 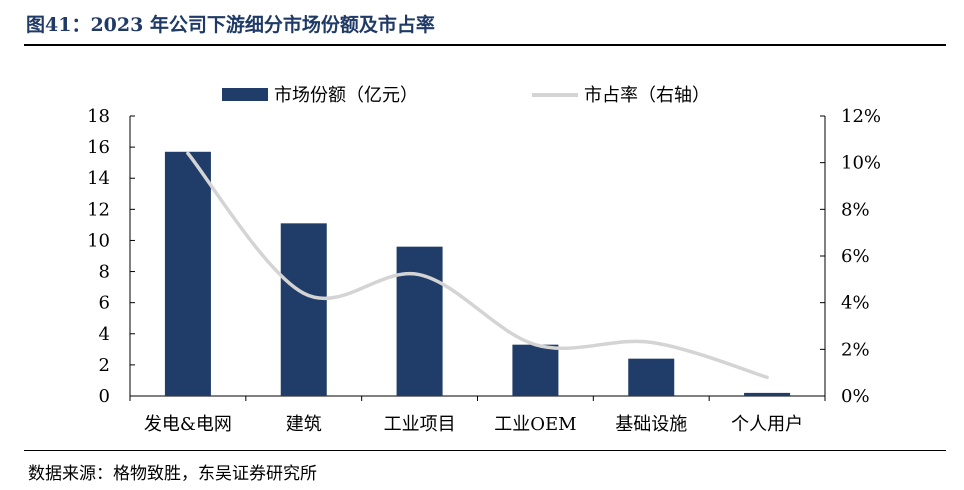 I want to click on y-right-tick-label: 0%, so click(x=855, y=396).